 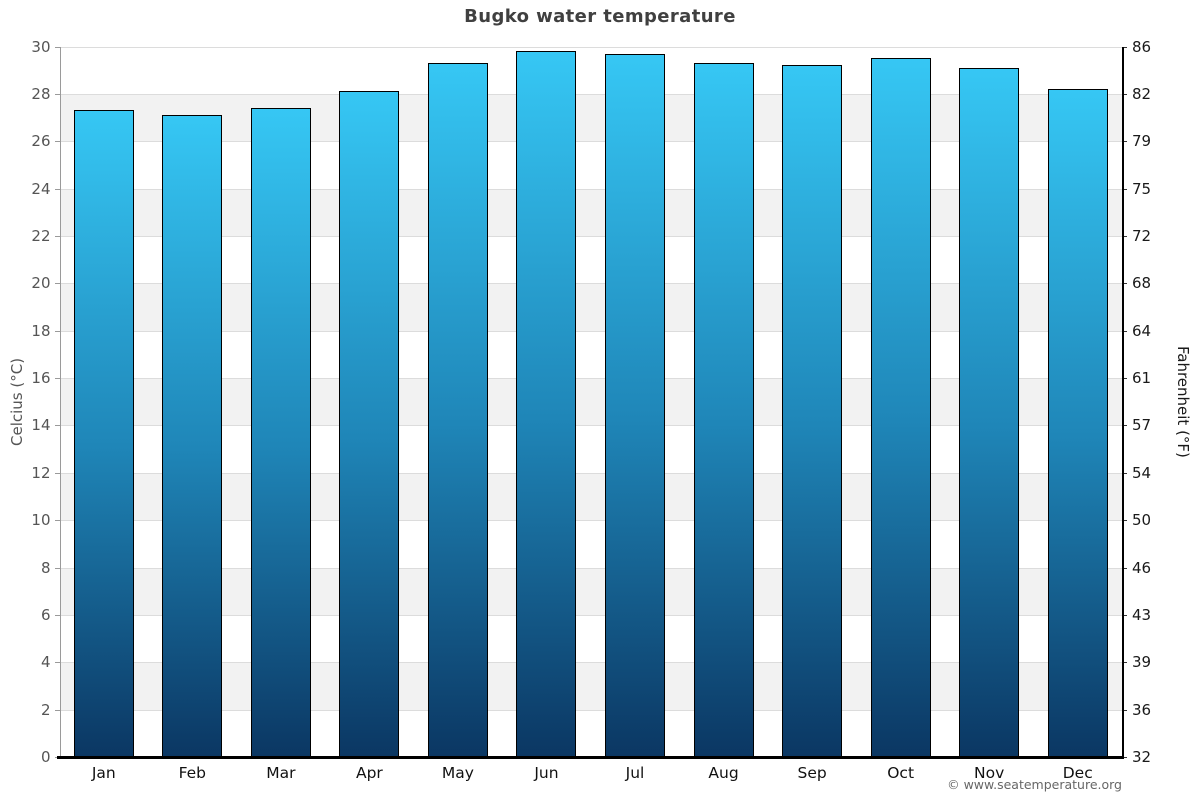 I want to click on y-axis-right-spine, so click(x=1123, y=401).